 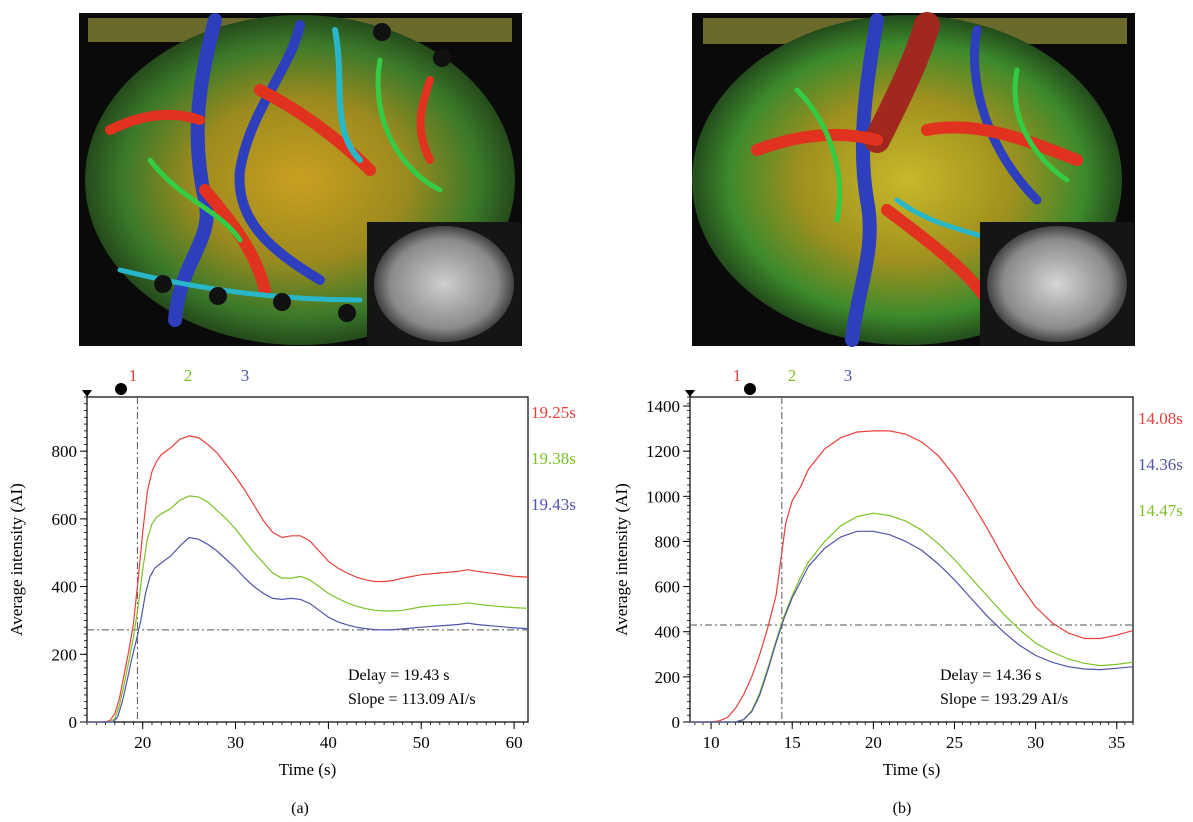 I want to click on x-tick-label: 25, so click(x=954, y=742).